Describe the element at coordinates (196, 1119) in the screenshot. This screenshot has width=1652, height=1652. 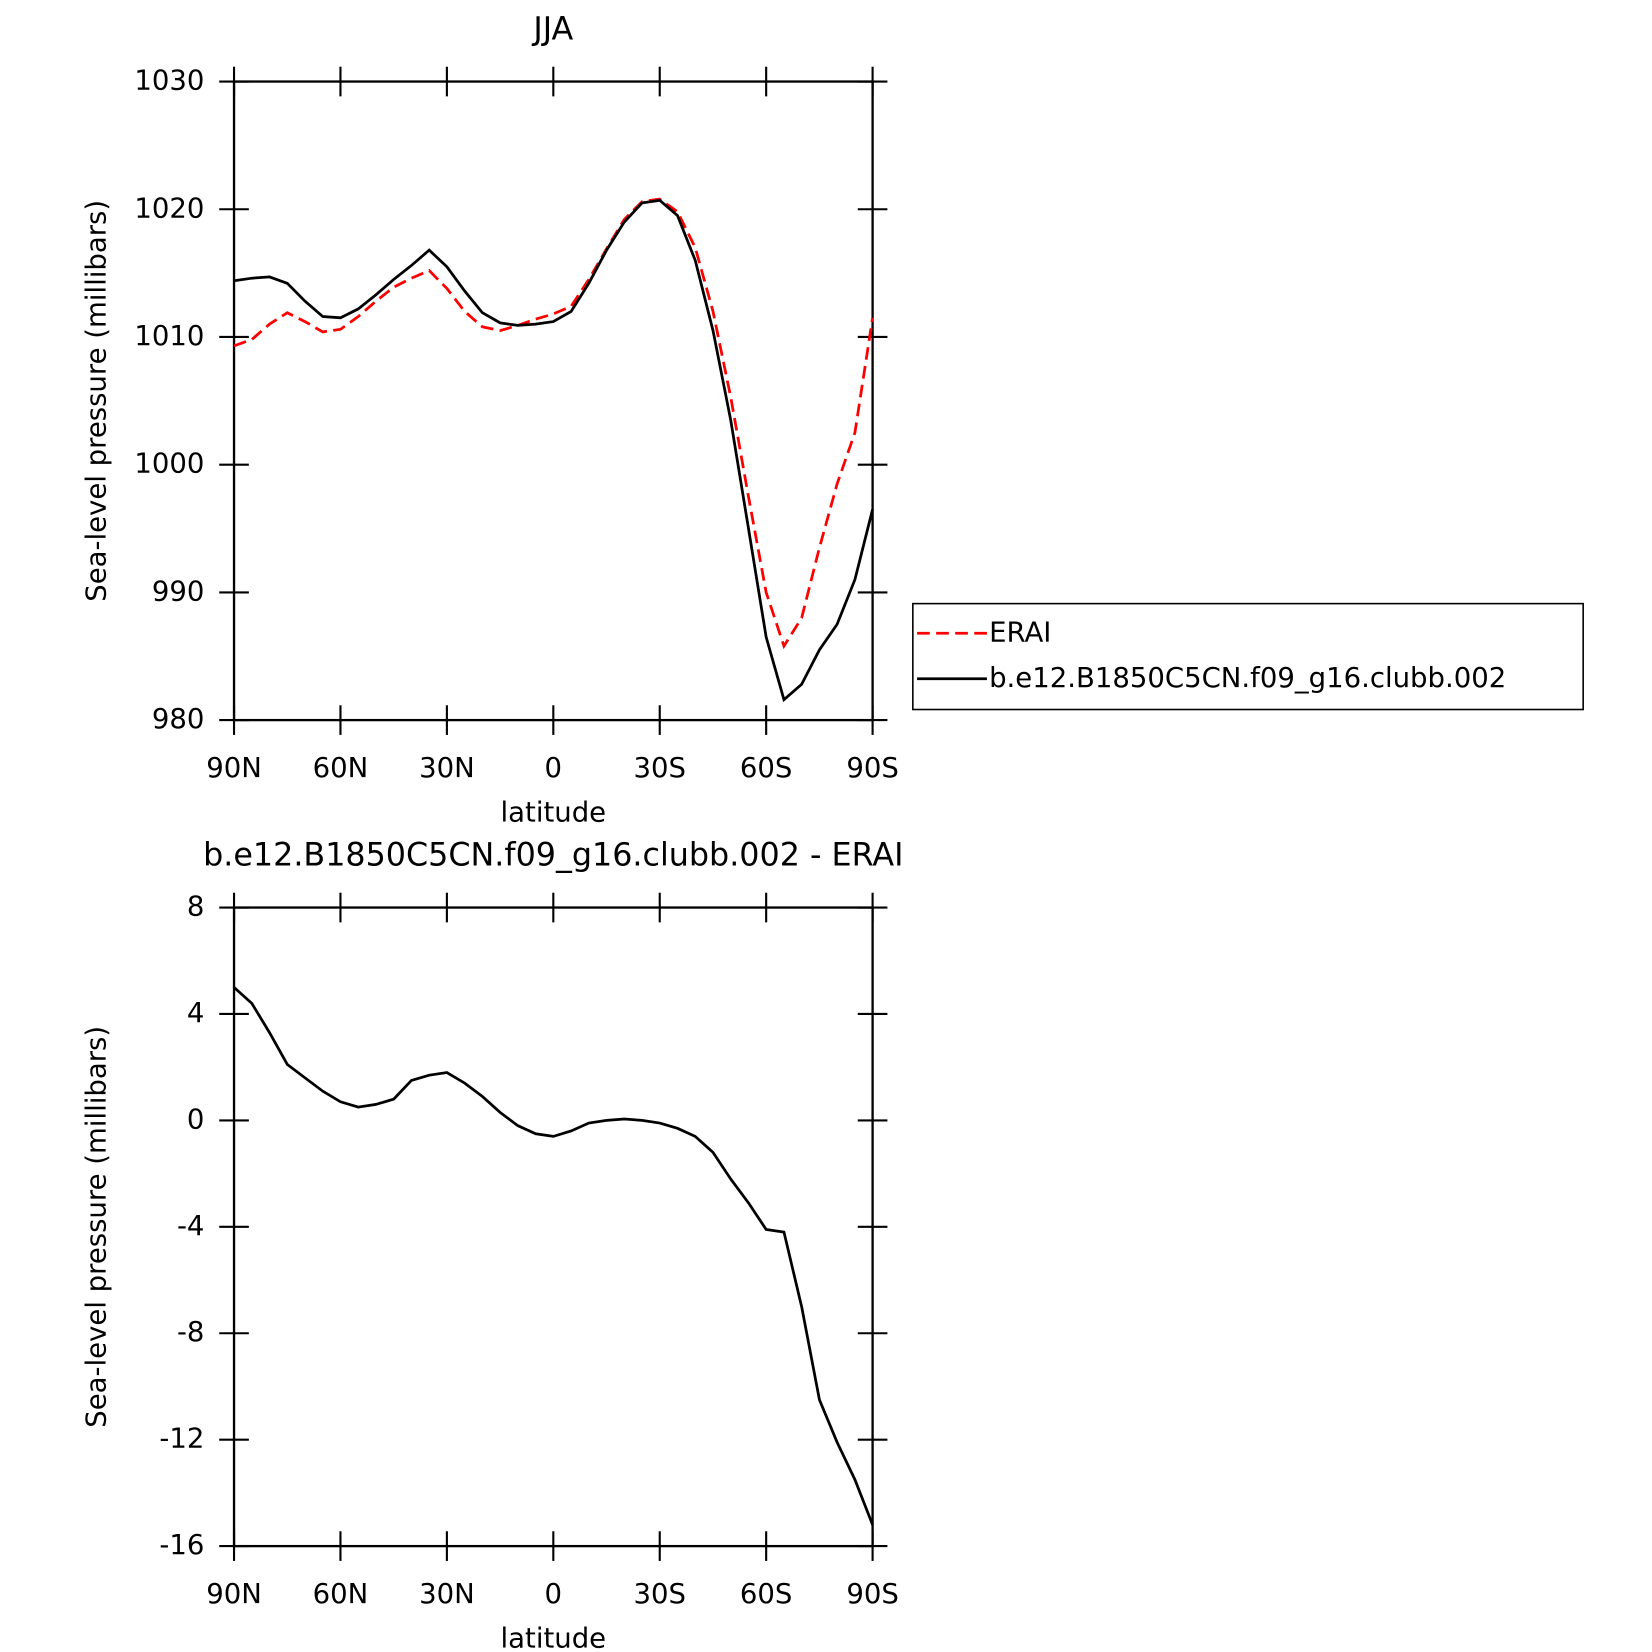
I see `y-tick-label: 0` at that location.